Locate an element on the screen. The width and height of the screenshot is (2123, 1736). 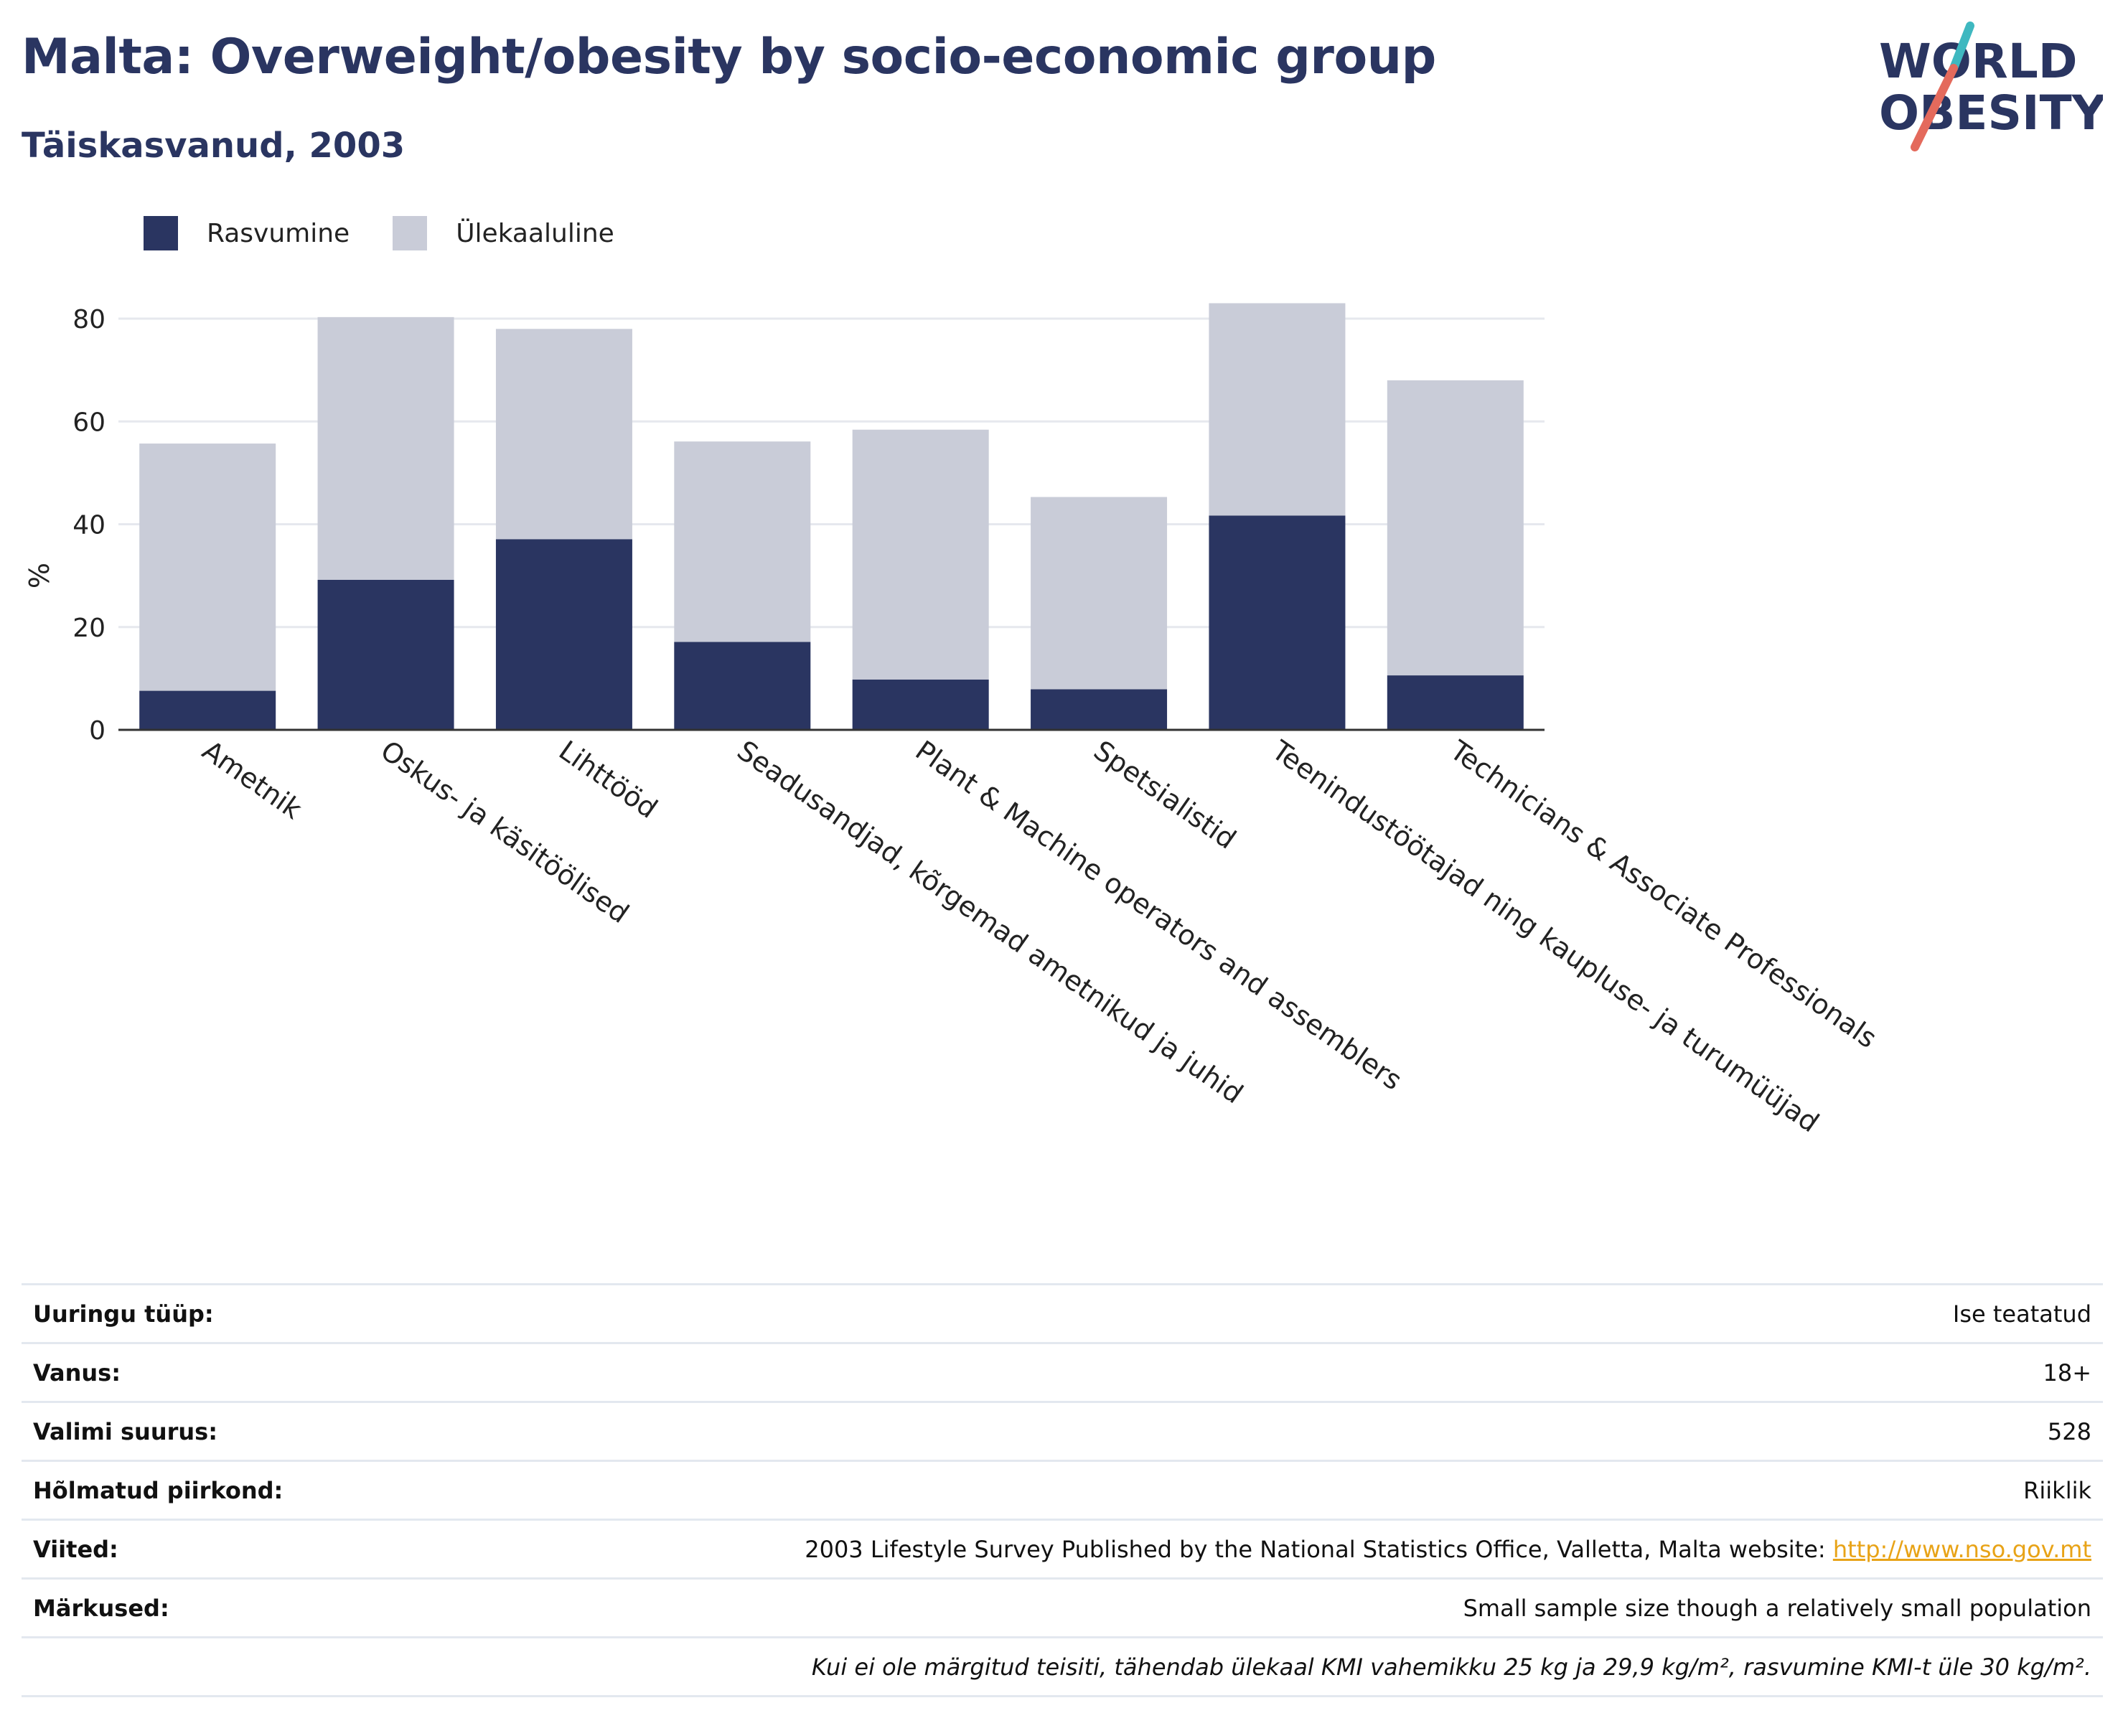
x-tick-label: Ametnik is located at coordinates (252, 779).